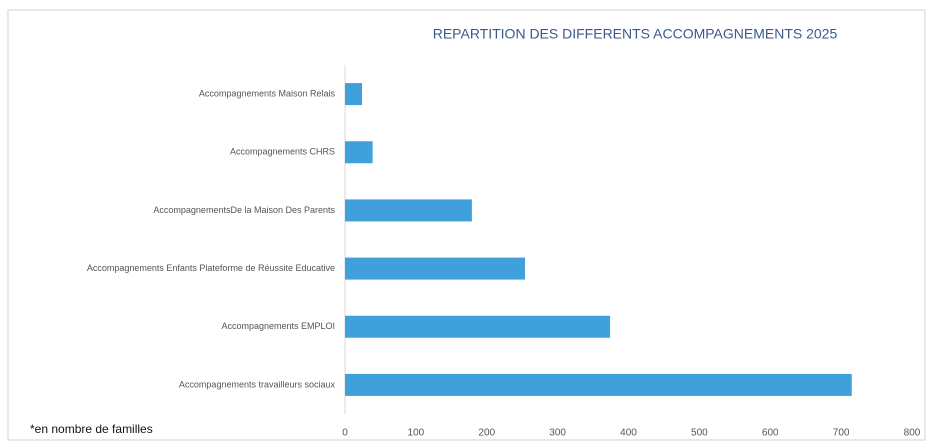  I want to click on x-tick-label: 800, so click(912, 433).